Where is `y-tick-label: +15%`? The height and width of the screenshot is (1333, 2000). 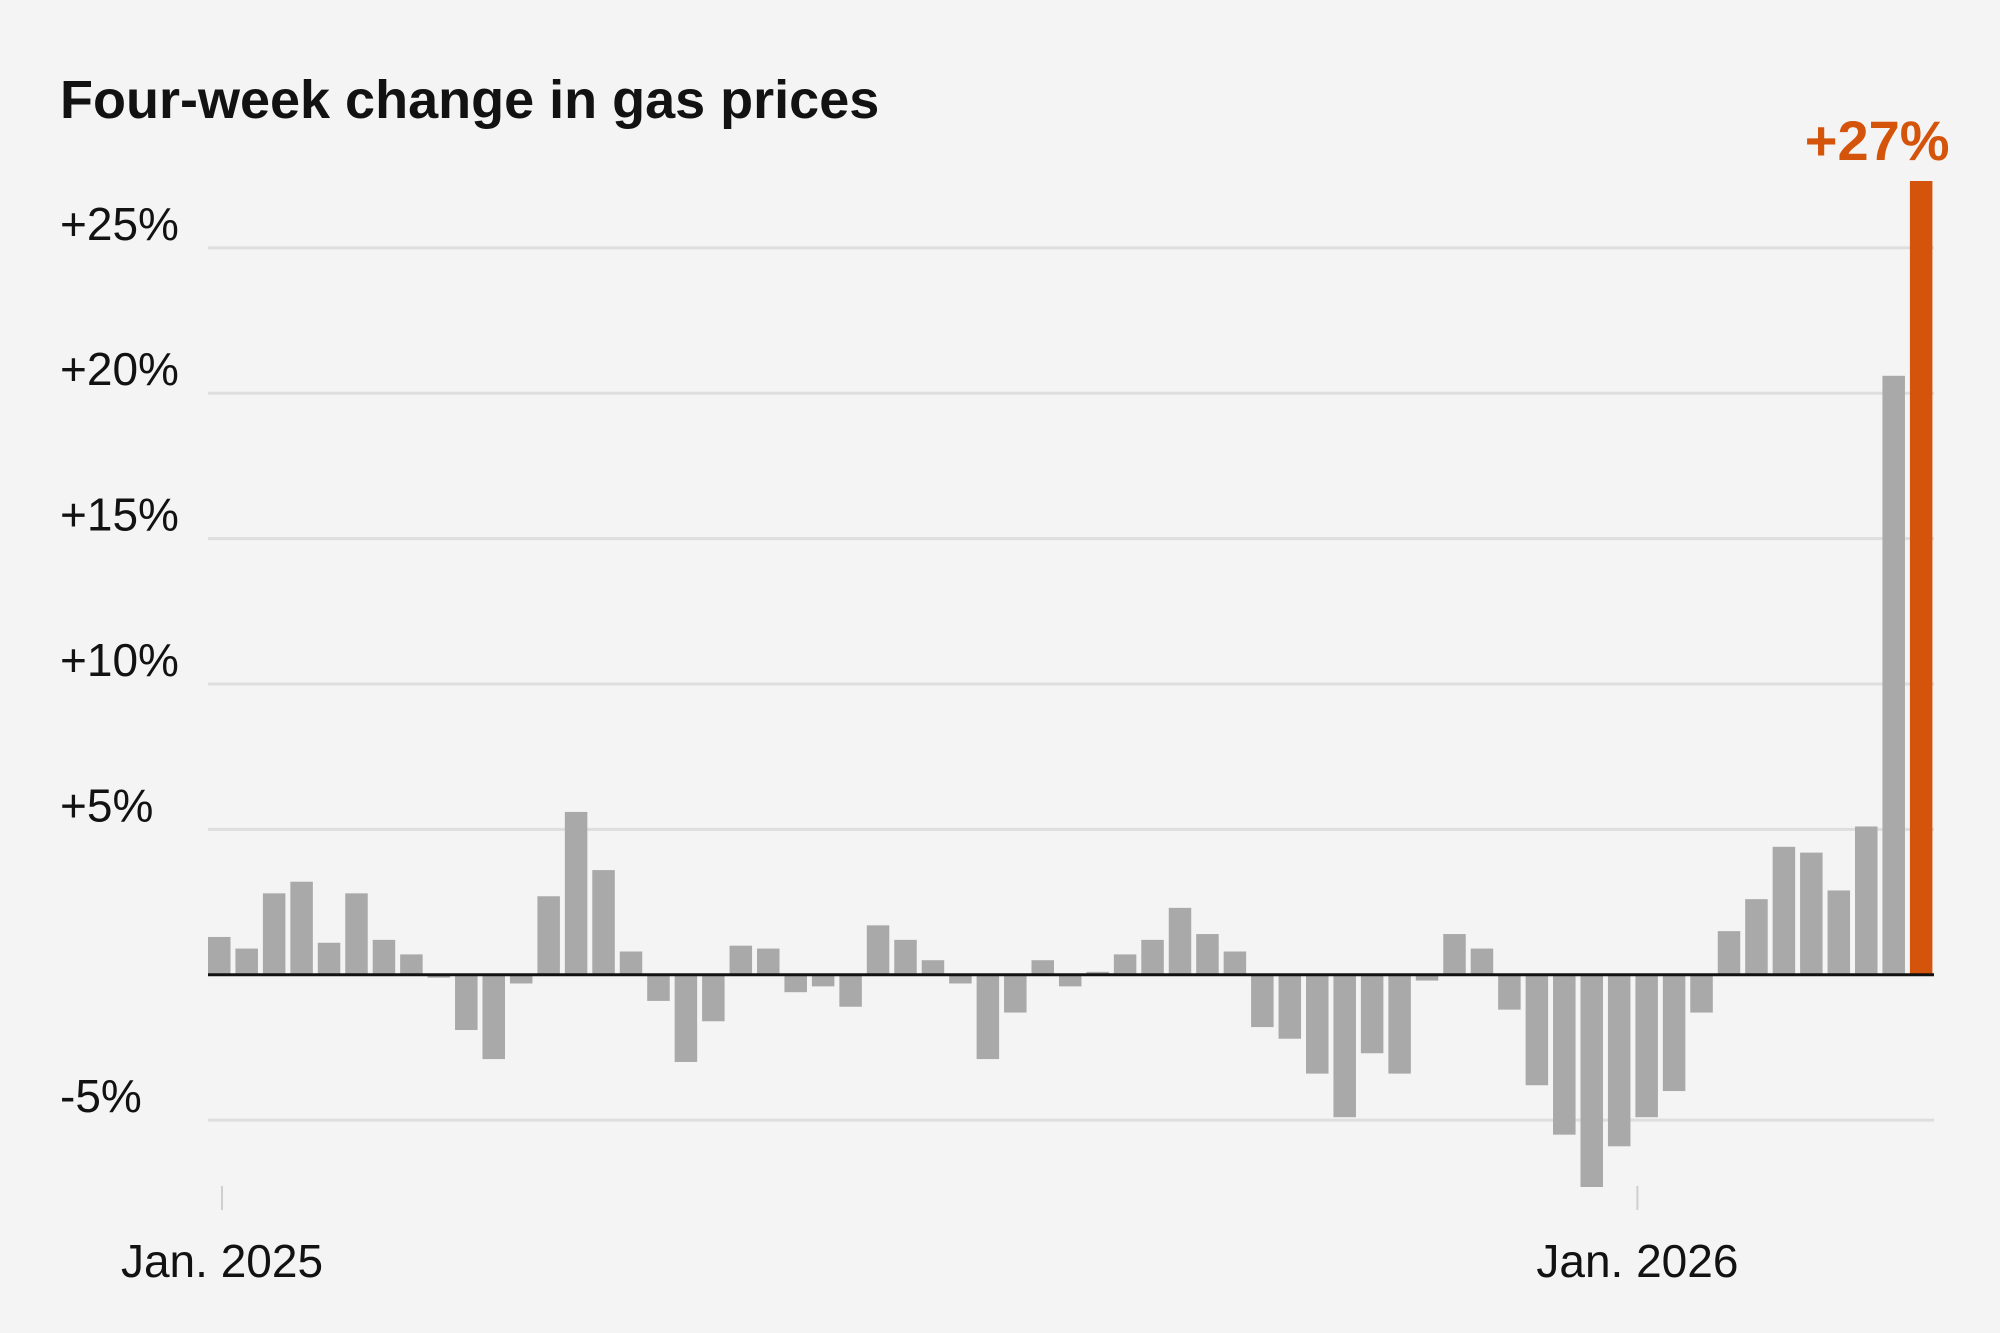 y-tick-label: +15% is located at coordinates (119, 515).